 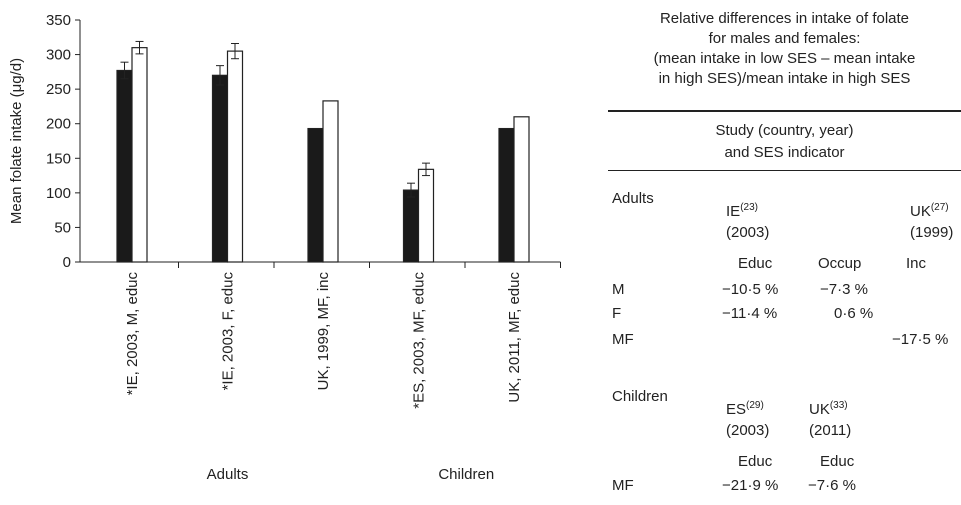 What do you see at coordinates (623, 485) in the screenshot?
I see `children-row-label-mf: MF` at bounding box center [623, 485].